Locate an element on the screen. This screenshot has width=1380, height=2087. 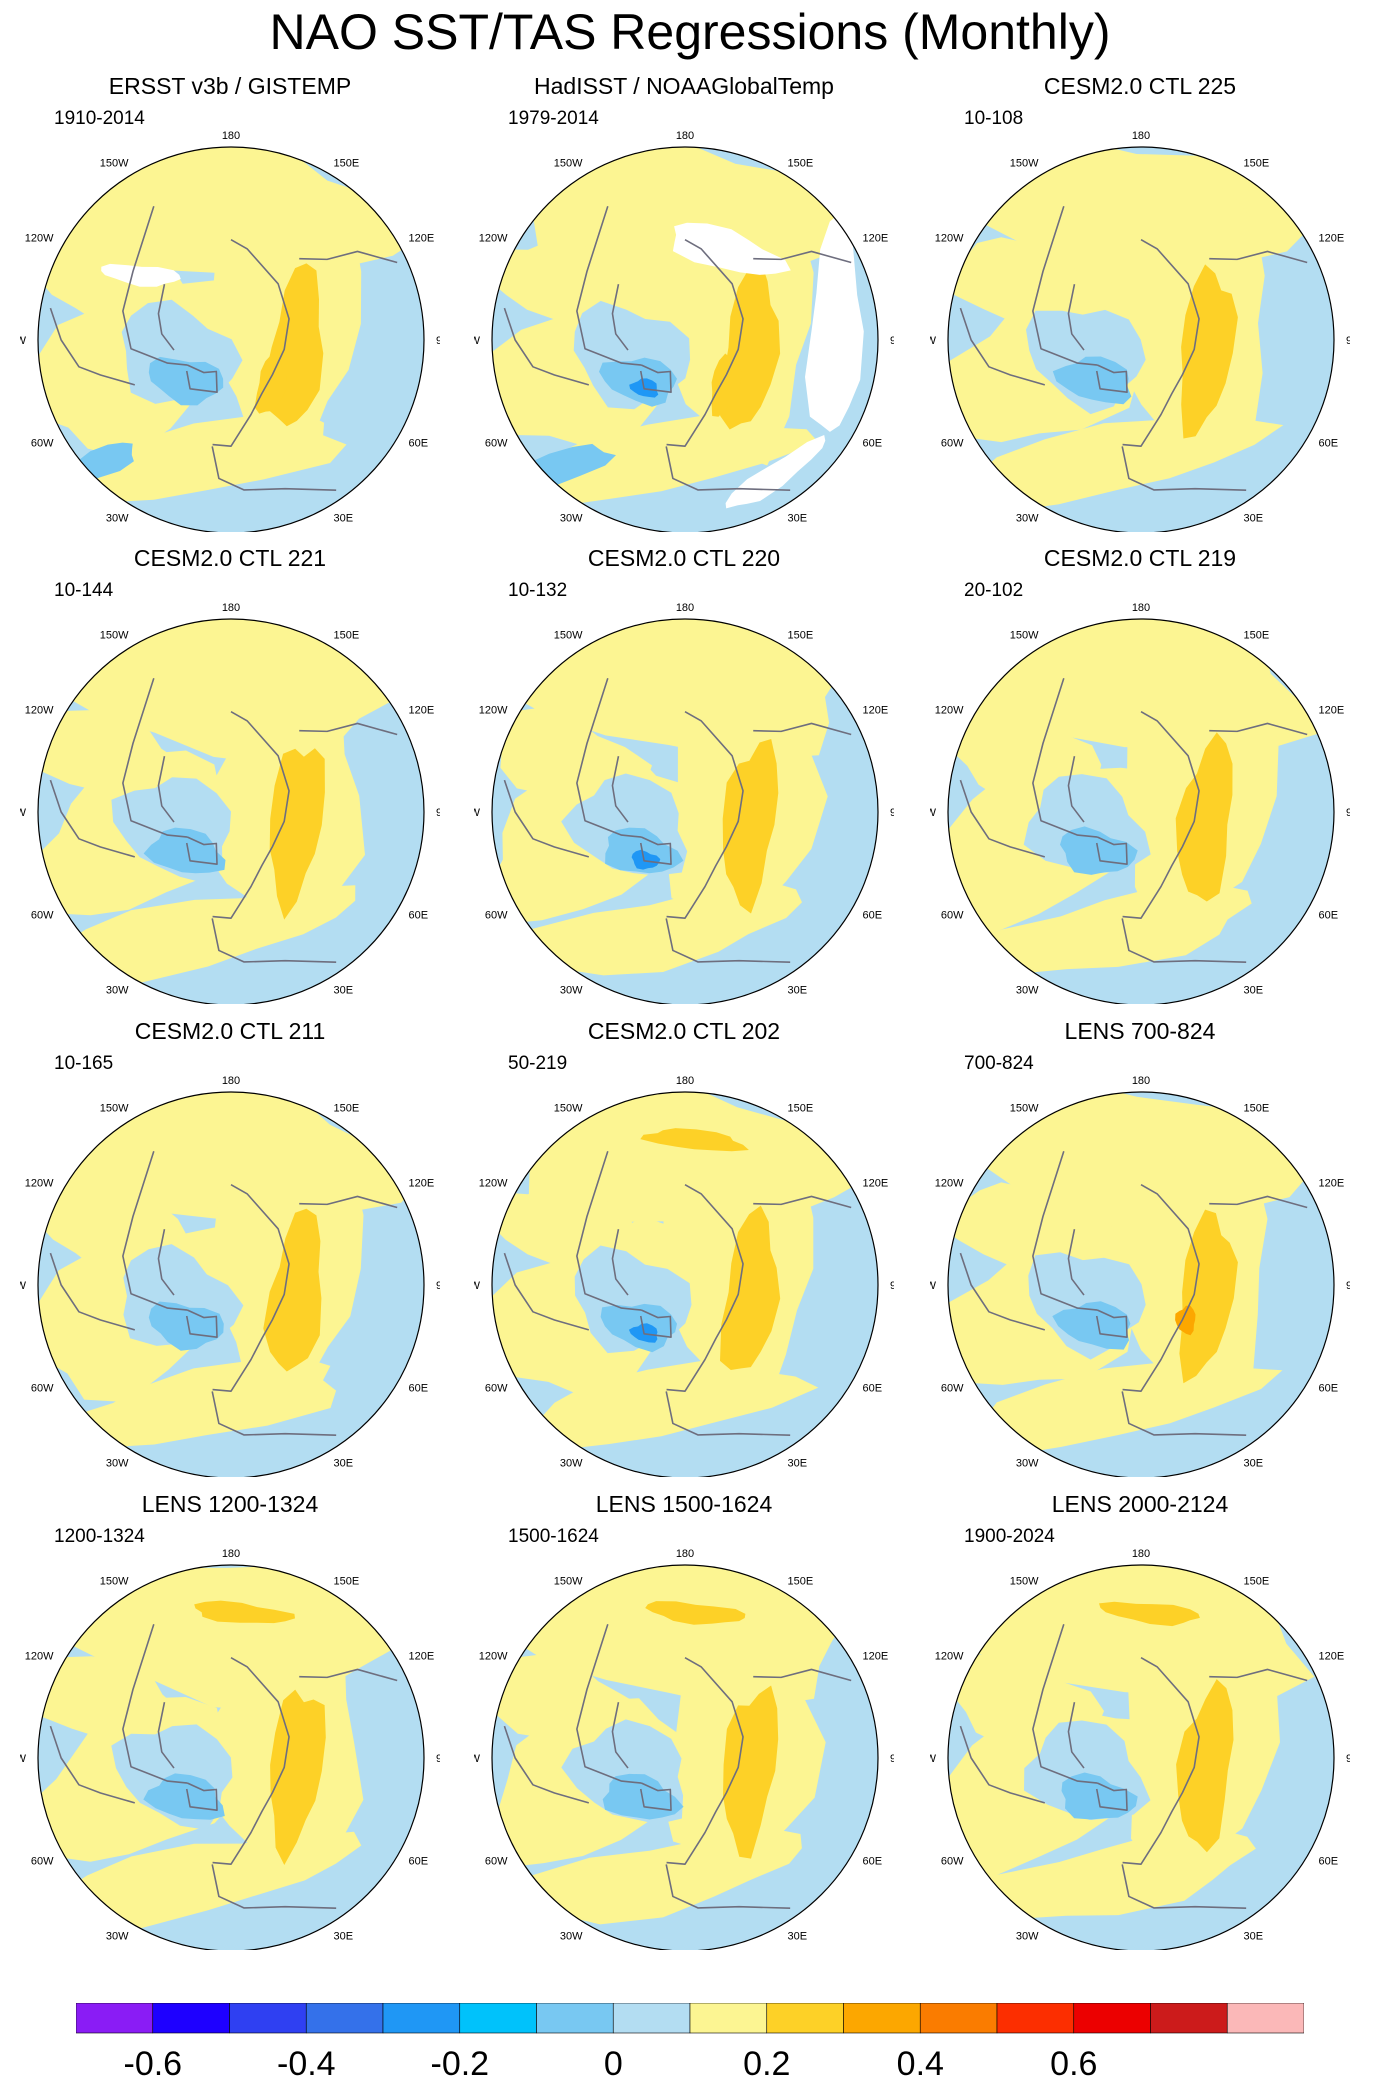
panel-title: CESM2.0 CTL 225 is located at coordinates (1140, 86).